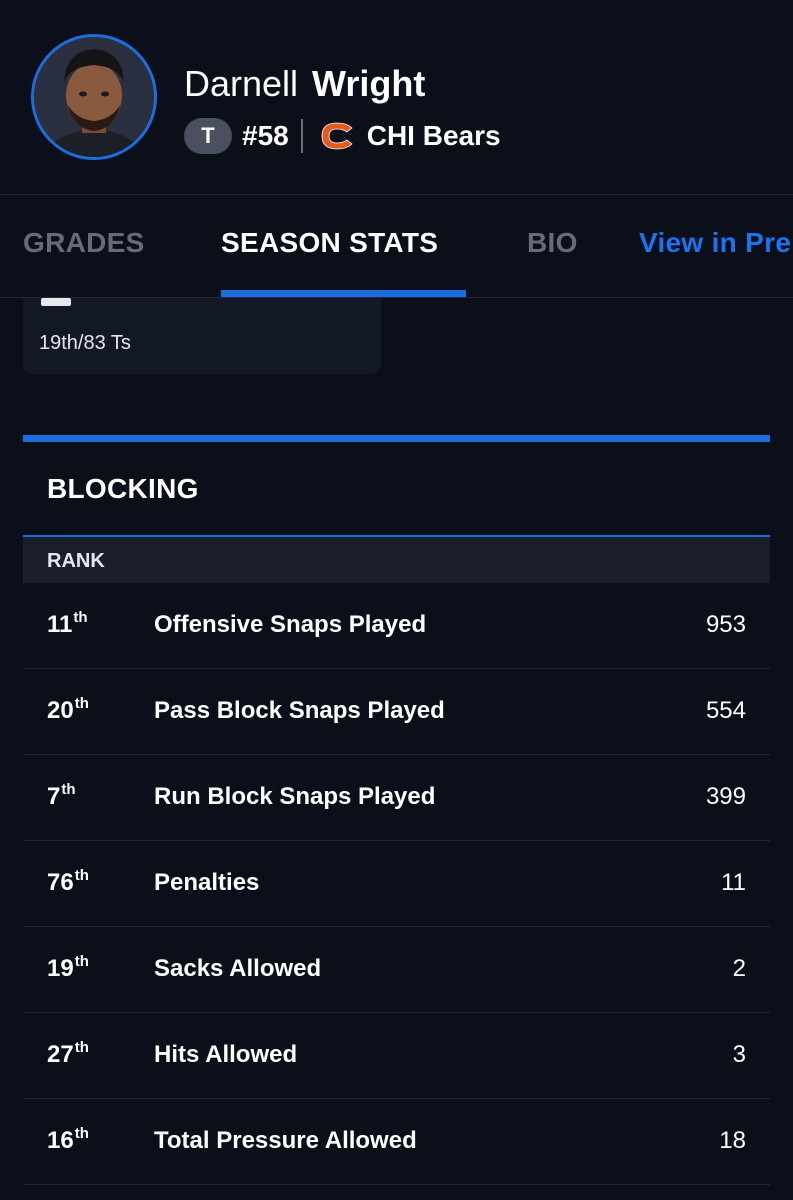  I want to click on grade-rank: 19th/83 Ts, so click(85, 343).